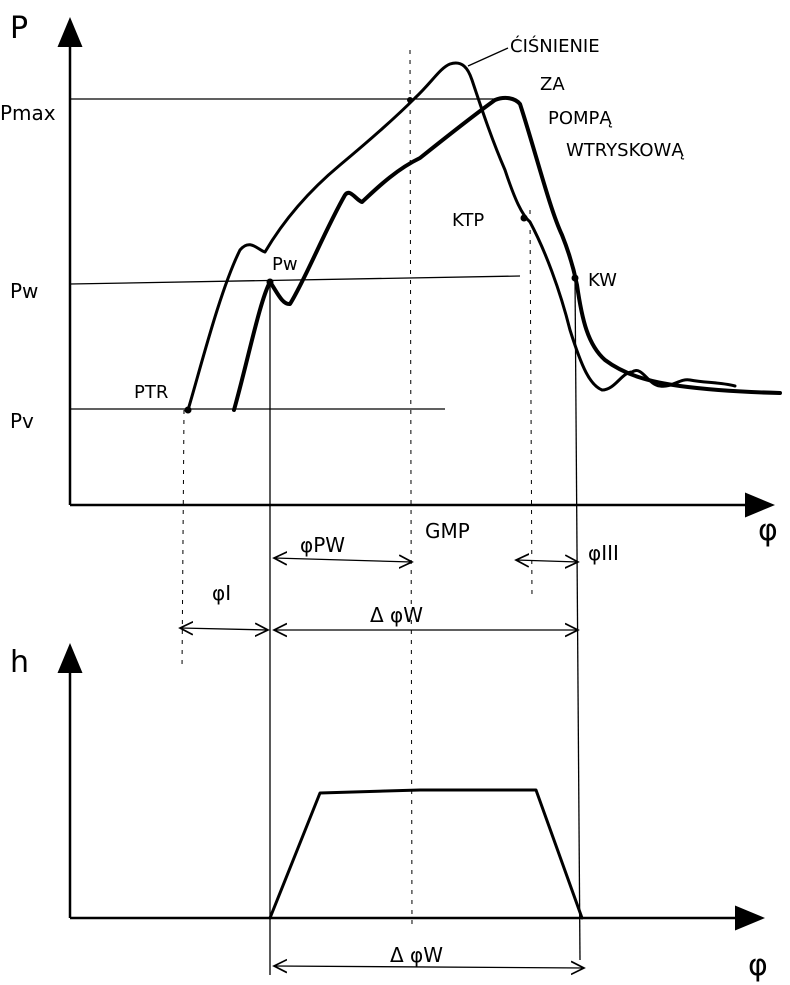 The width and height of the screenshot is (790, 985). Describe the element at coordinates (547, 561) in the screenshot. I see `phi-iii-arrow` at that location.